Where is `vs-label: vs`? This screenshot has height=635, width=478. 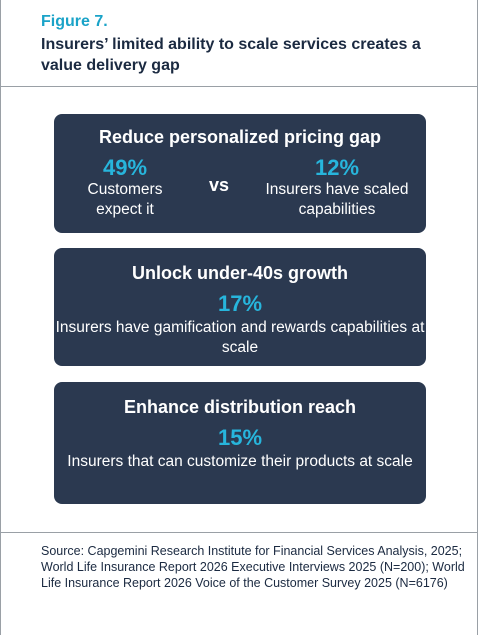 vs-label: vs is located at coordinates (219, 185).